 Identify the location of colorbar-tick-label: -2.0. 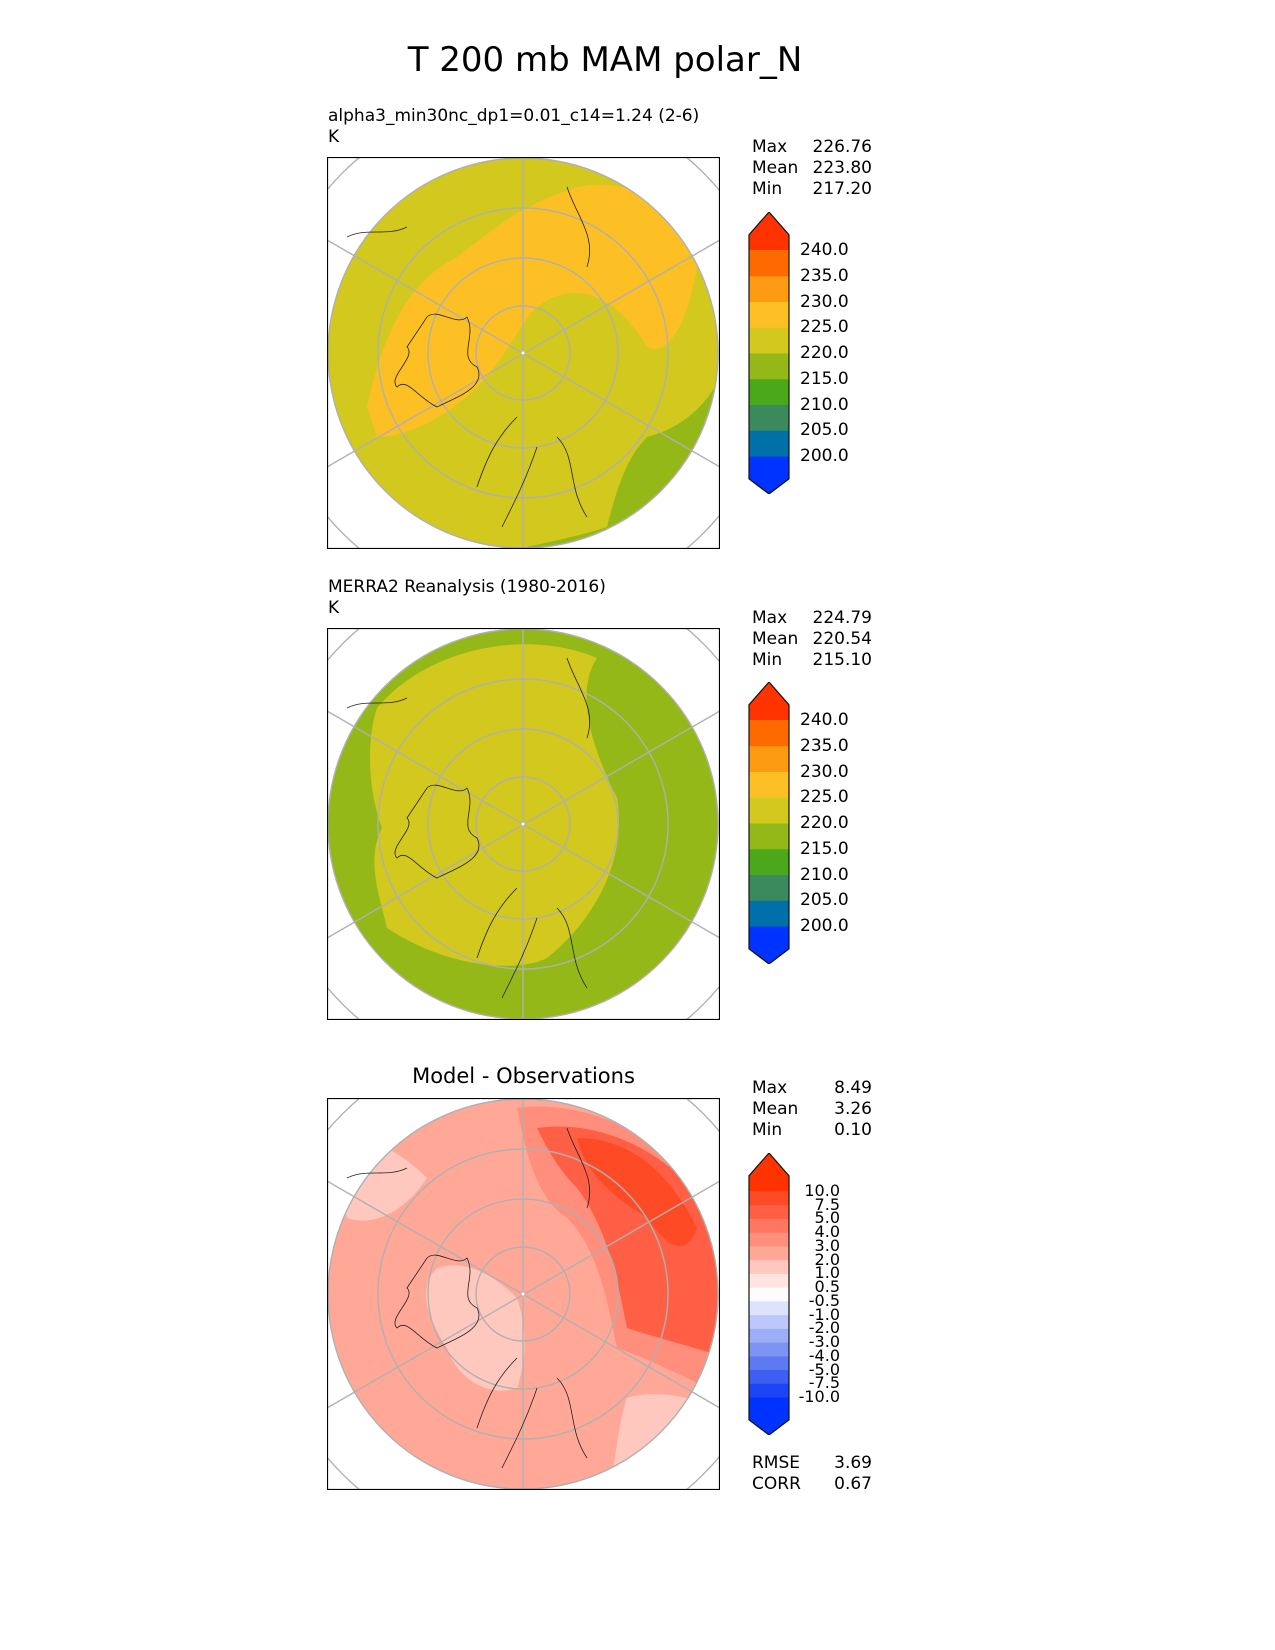
(824, 1328).